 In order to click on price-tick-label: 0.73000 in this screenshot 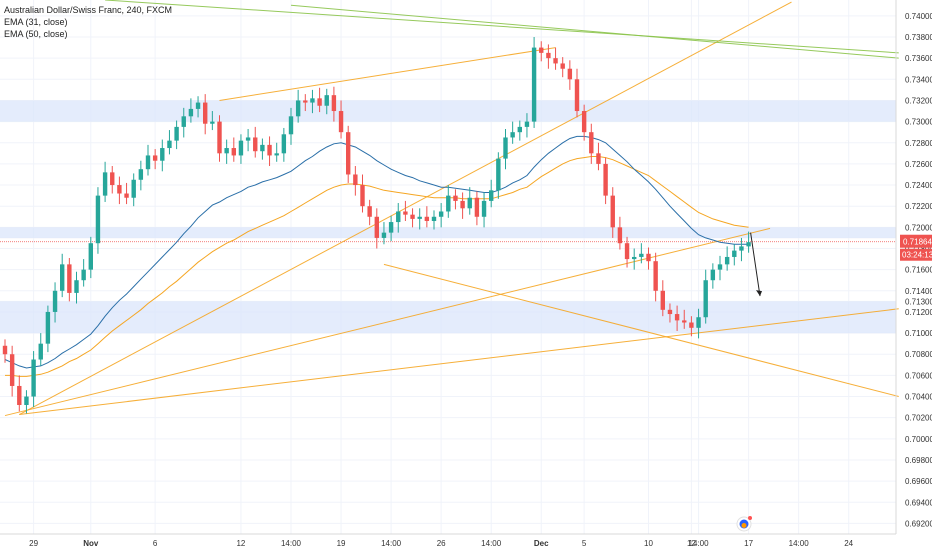, I will do `click(918, 122)`.